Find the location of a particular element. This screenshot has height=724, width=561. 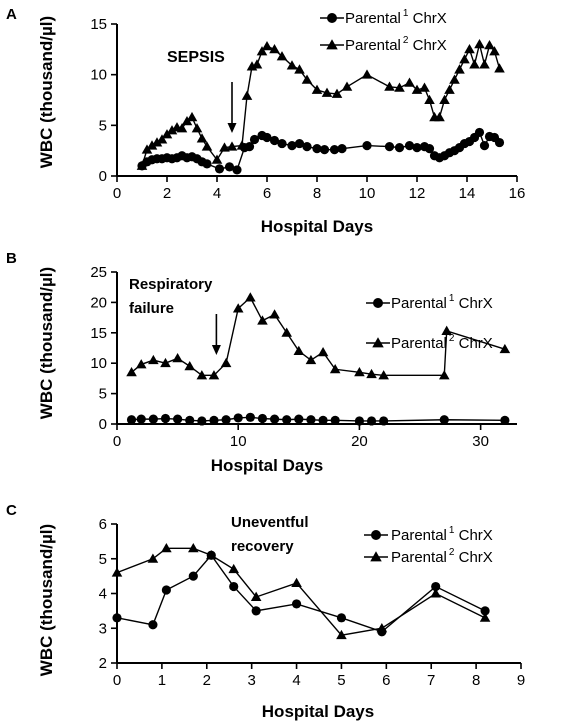

panel-a-x-axis-title: Hospital Days is located at coordinates (317, 226).